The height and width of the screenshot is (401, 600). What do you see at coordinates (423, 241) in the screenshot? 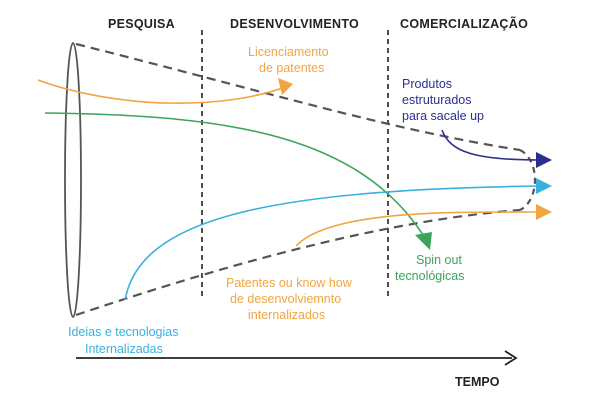
I see `spinout-arrow-head` at bounding box center [423, 241].